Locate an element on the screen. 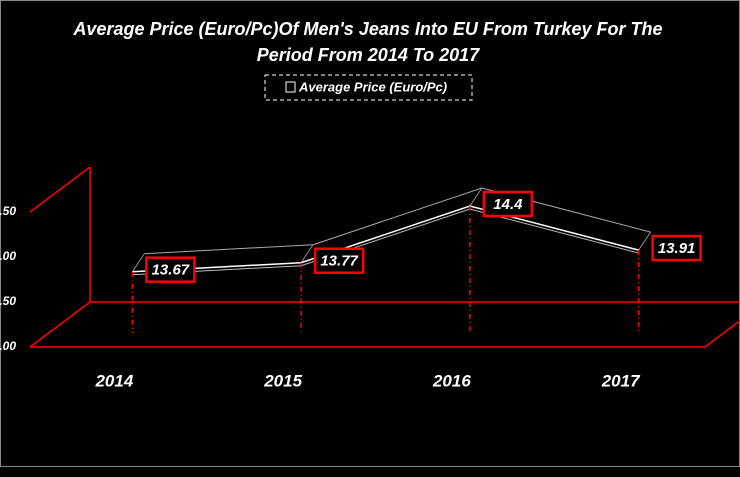 This screenshot has height=477, width=740. wall-top is located at coordinates (60, 189).